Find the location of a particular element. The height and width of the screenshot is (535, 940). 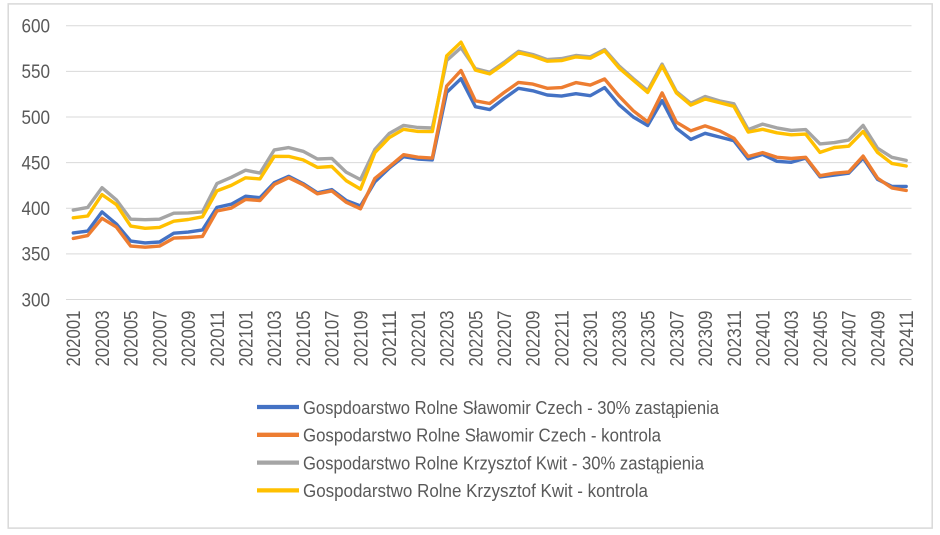

svg-text: 400 is located at coordinates (36, 209).